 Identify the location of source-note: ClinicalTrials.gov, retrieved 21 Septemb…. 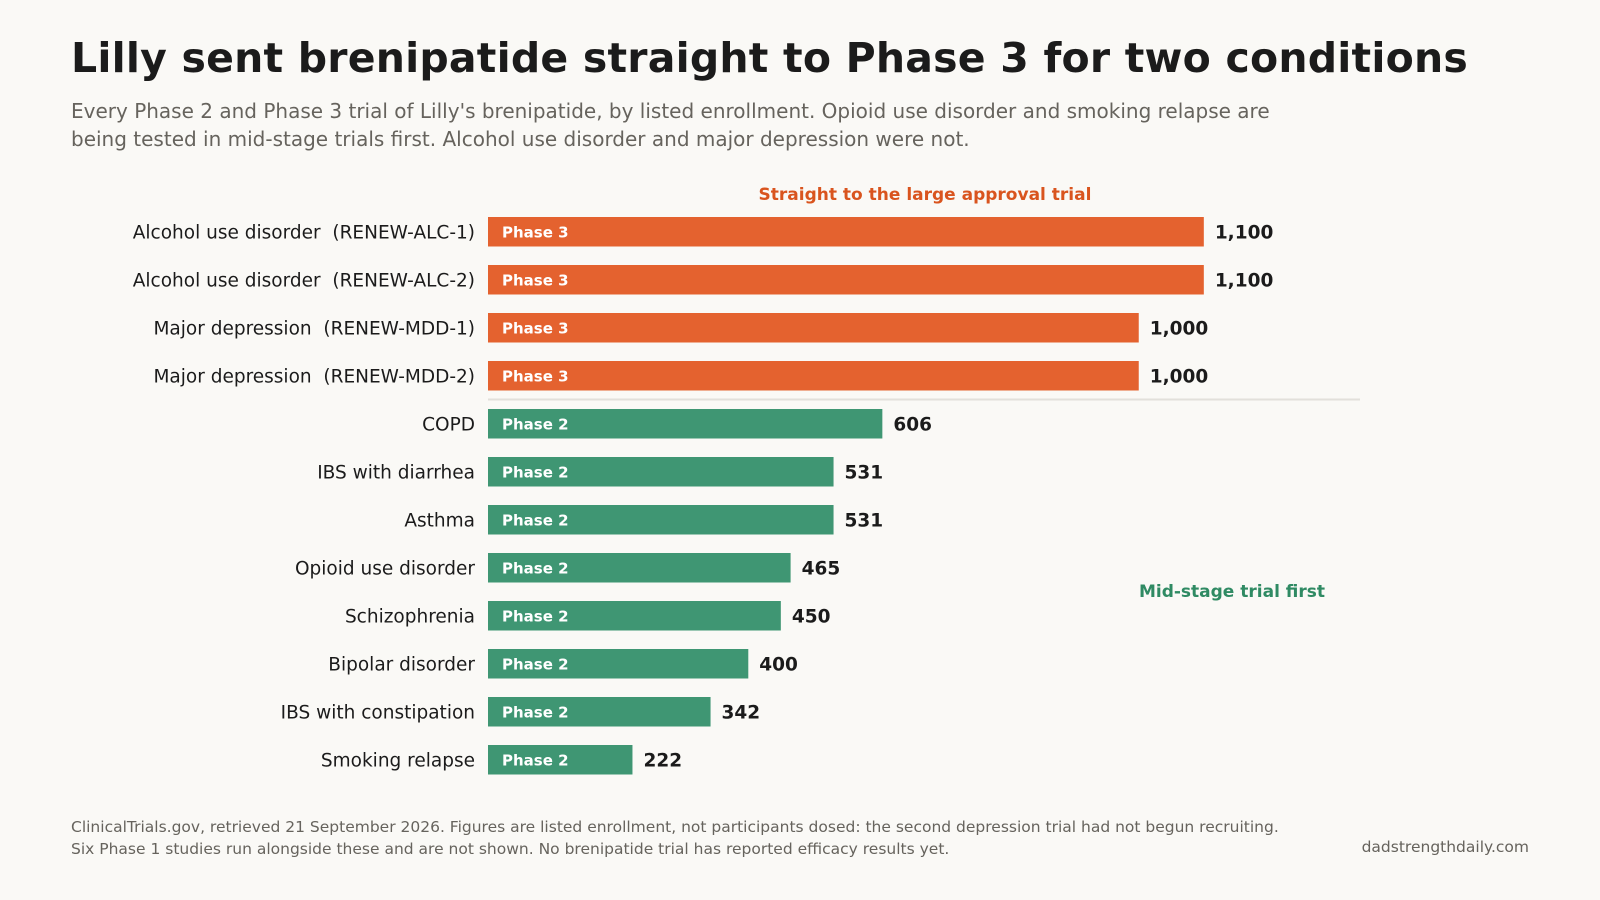
(675, 838).